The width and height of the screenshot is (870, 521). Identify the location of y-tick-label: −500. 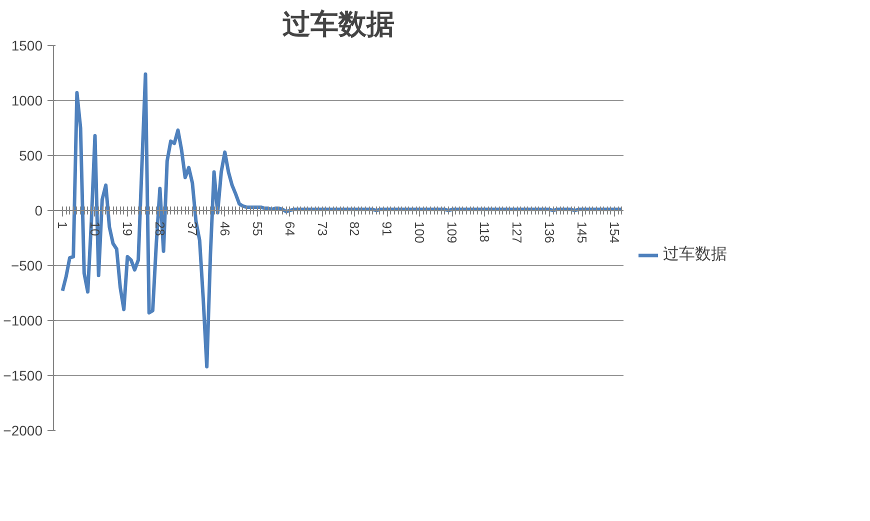
(26, 266).